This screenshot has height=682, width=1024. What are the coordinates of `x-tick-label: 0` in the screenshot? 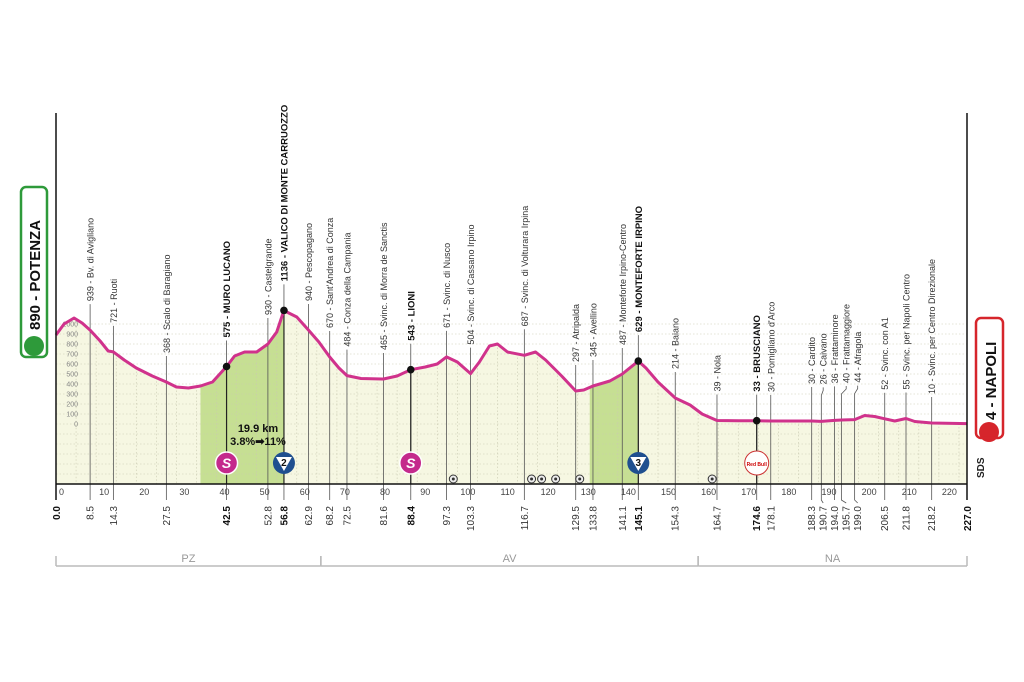 It's located at (61, 492).